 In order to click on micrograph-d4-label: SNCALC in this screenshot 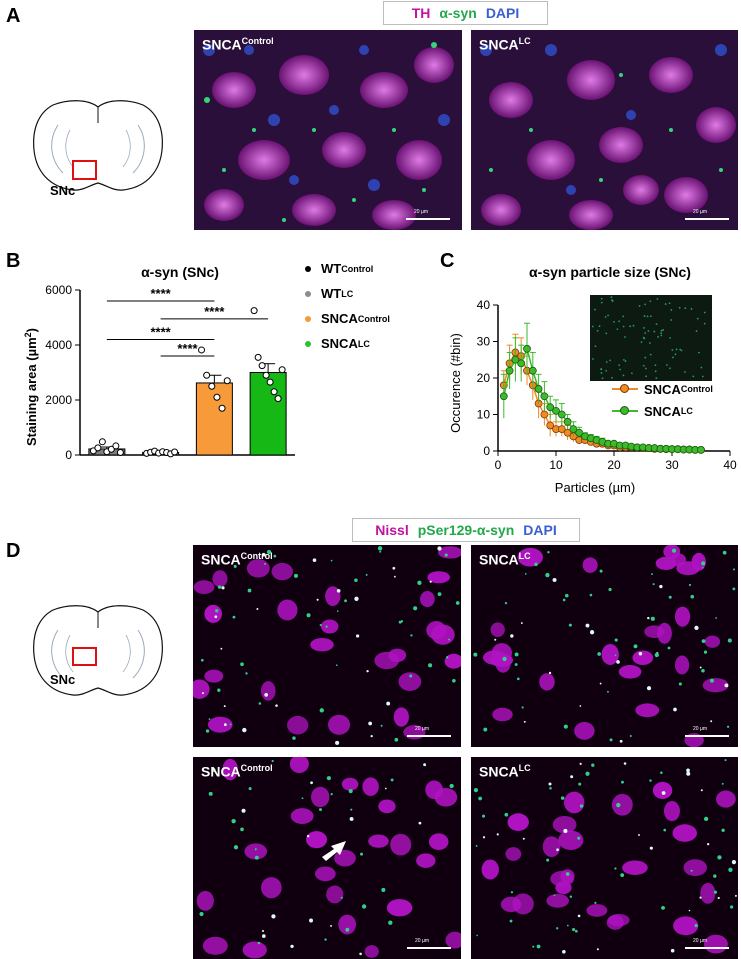, I will do `click(505, 771)`.